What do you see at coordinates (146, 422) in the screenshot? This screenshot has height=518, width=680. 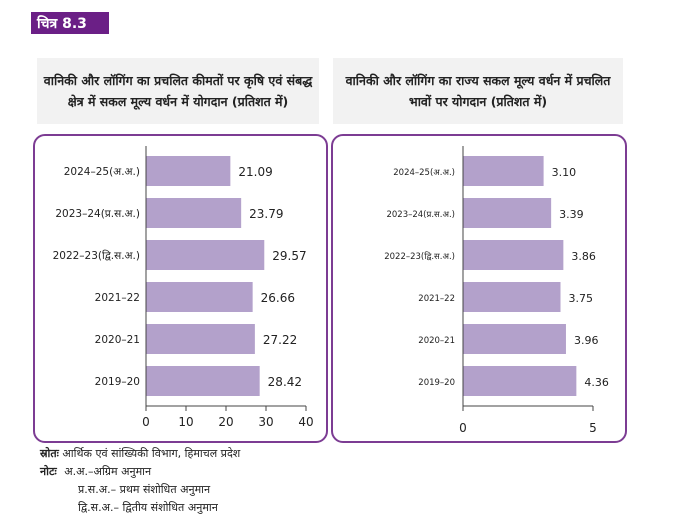 I see `left-x-tick-label: 0` at bounding box center [146, 422].